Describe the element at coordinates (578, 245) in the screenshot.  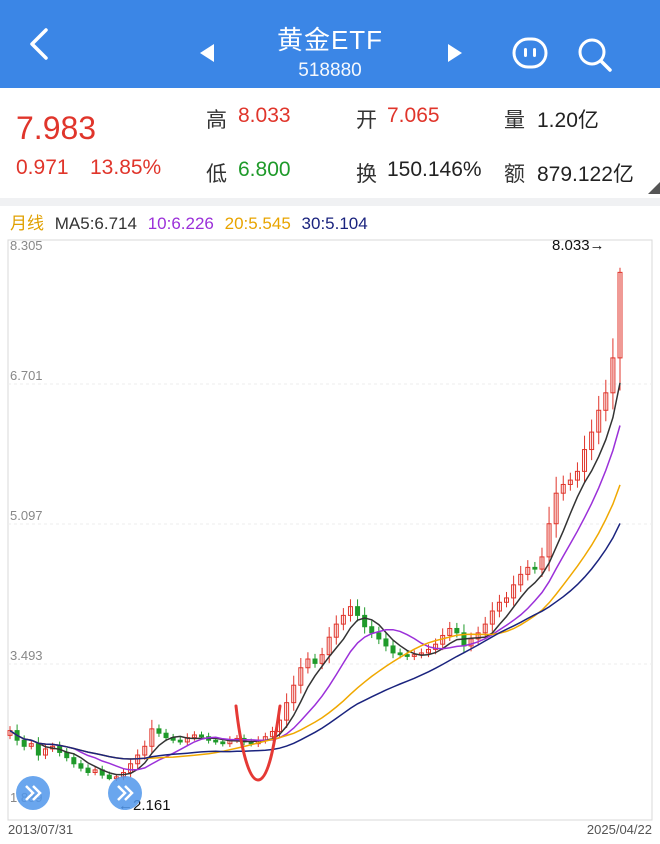
I see `max-annotation: 8.033→` at that location.